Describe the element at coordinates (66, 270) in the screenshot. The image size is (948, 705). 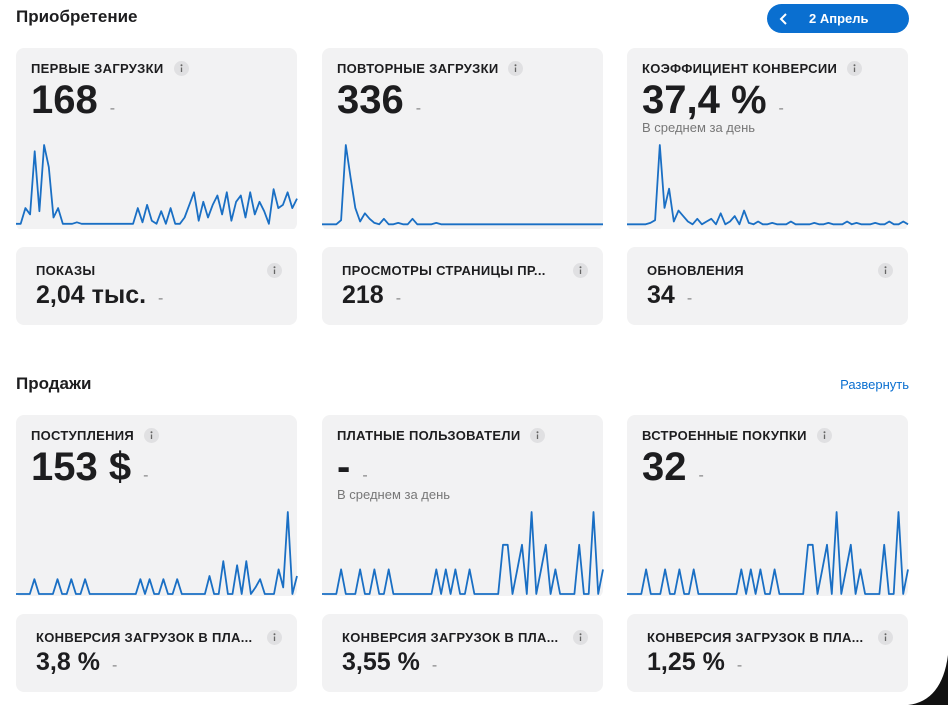
I see `label-text: ПОКАЗЫ` at that location.